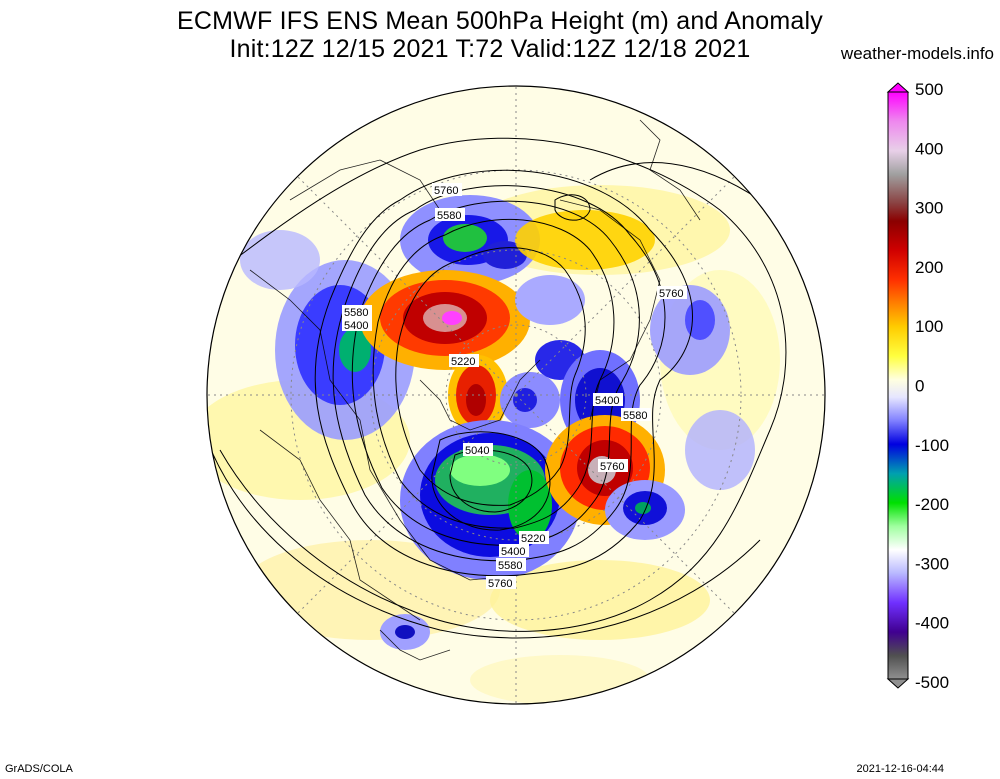  What do you see at coordinates (39, 769) in the screenshot?
I see `footer-software-label: GrADS/COLA` at bounding box center [39, 769].